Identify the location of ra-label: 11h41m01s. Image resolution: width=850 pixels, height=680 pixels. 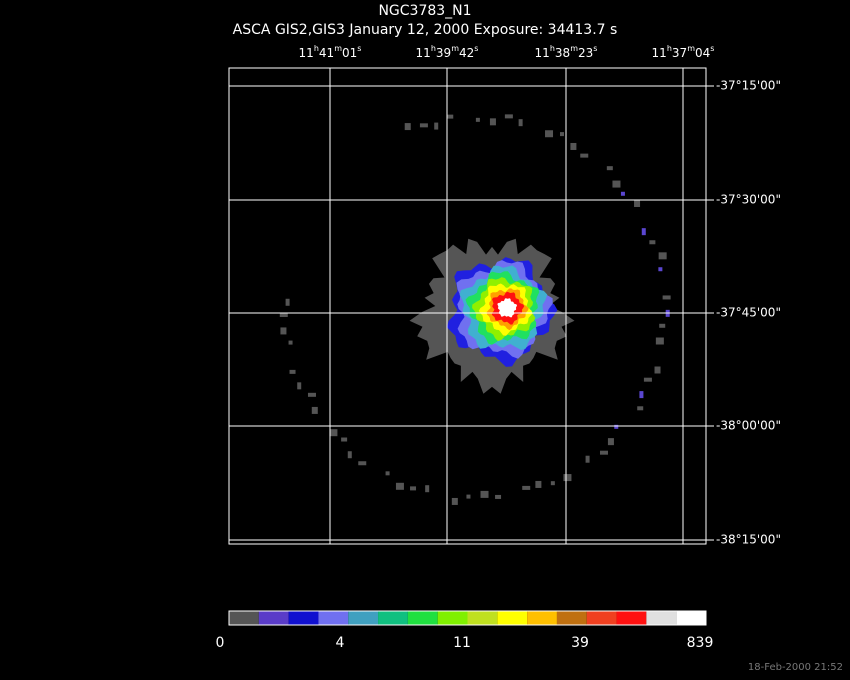
(330, 52).